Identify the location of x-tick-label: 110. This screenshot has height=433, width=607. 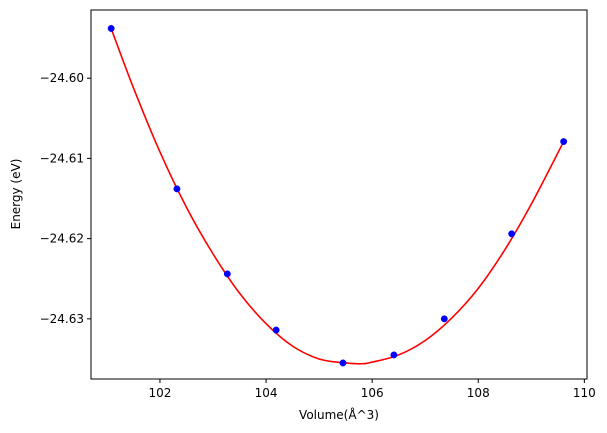
(584, 393).